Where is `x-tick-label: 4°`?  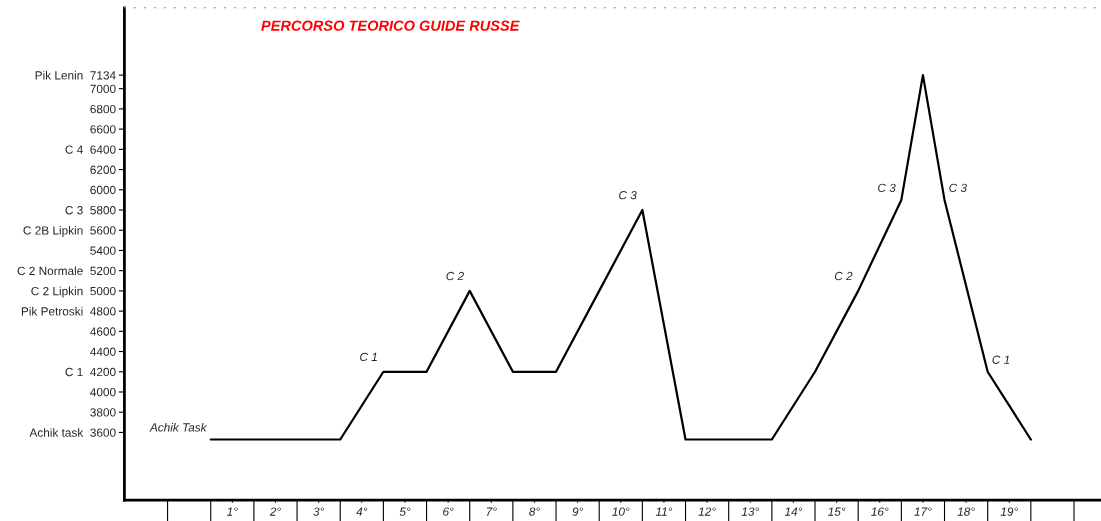 x-tick-label: 4° is located at coordinates (362, 511).